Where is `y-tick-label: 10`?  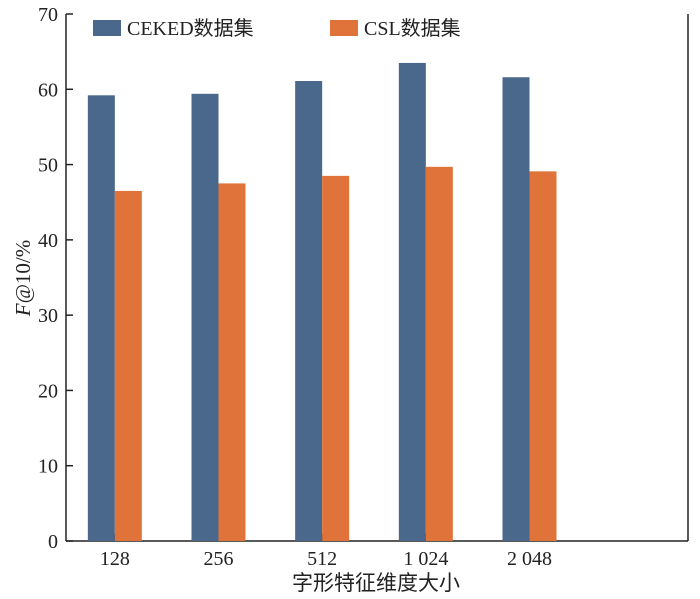 y-tick-label: 10 is located at coordinates (48, 467).